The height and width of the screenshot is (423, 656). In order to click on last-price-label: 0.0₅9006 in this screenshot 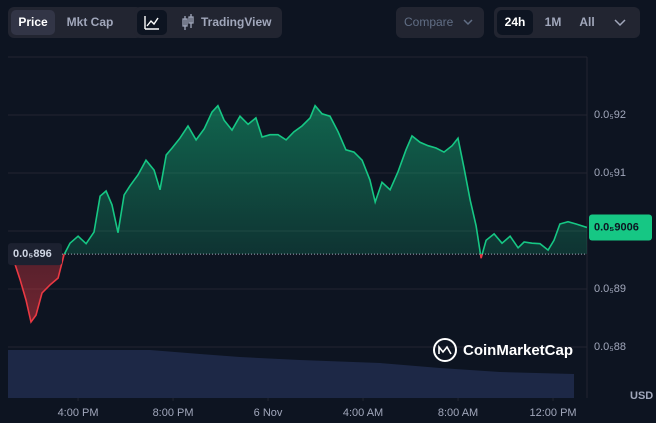, I will do `click(616, 227)`.